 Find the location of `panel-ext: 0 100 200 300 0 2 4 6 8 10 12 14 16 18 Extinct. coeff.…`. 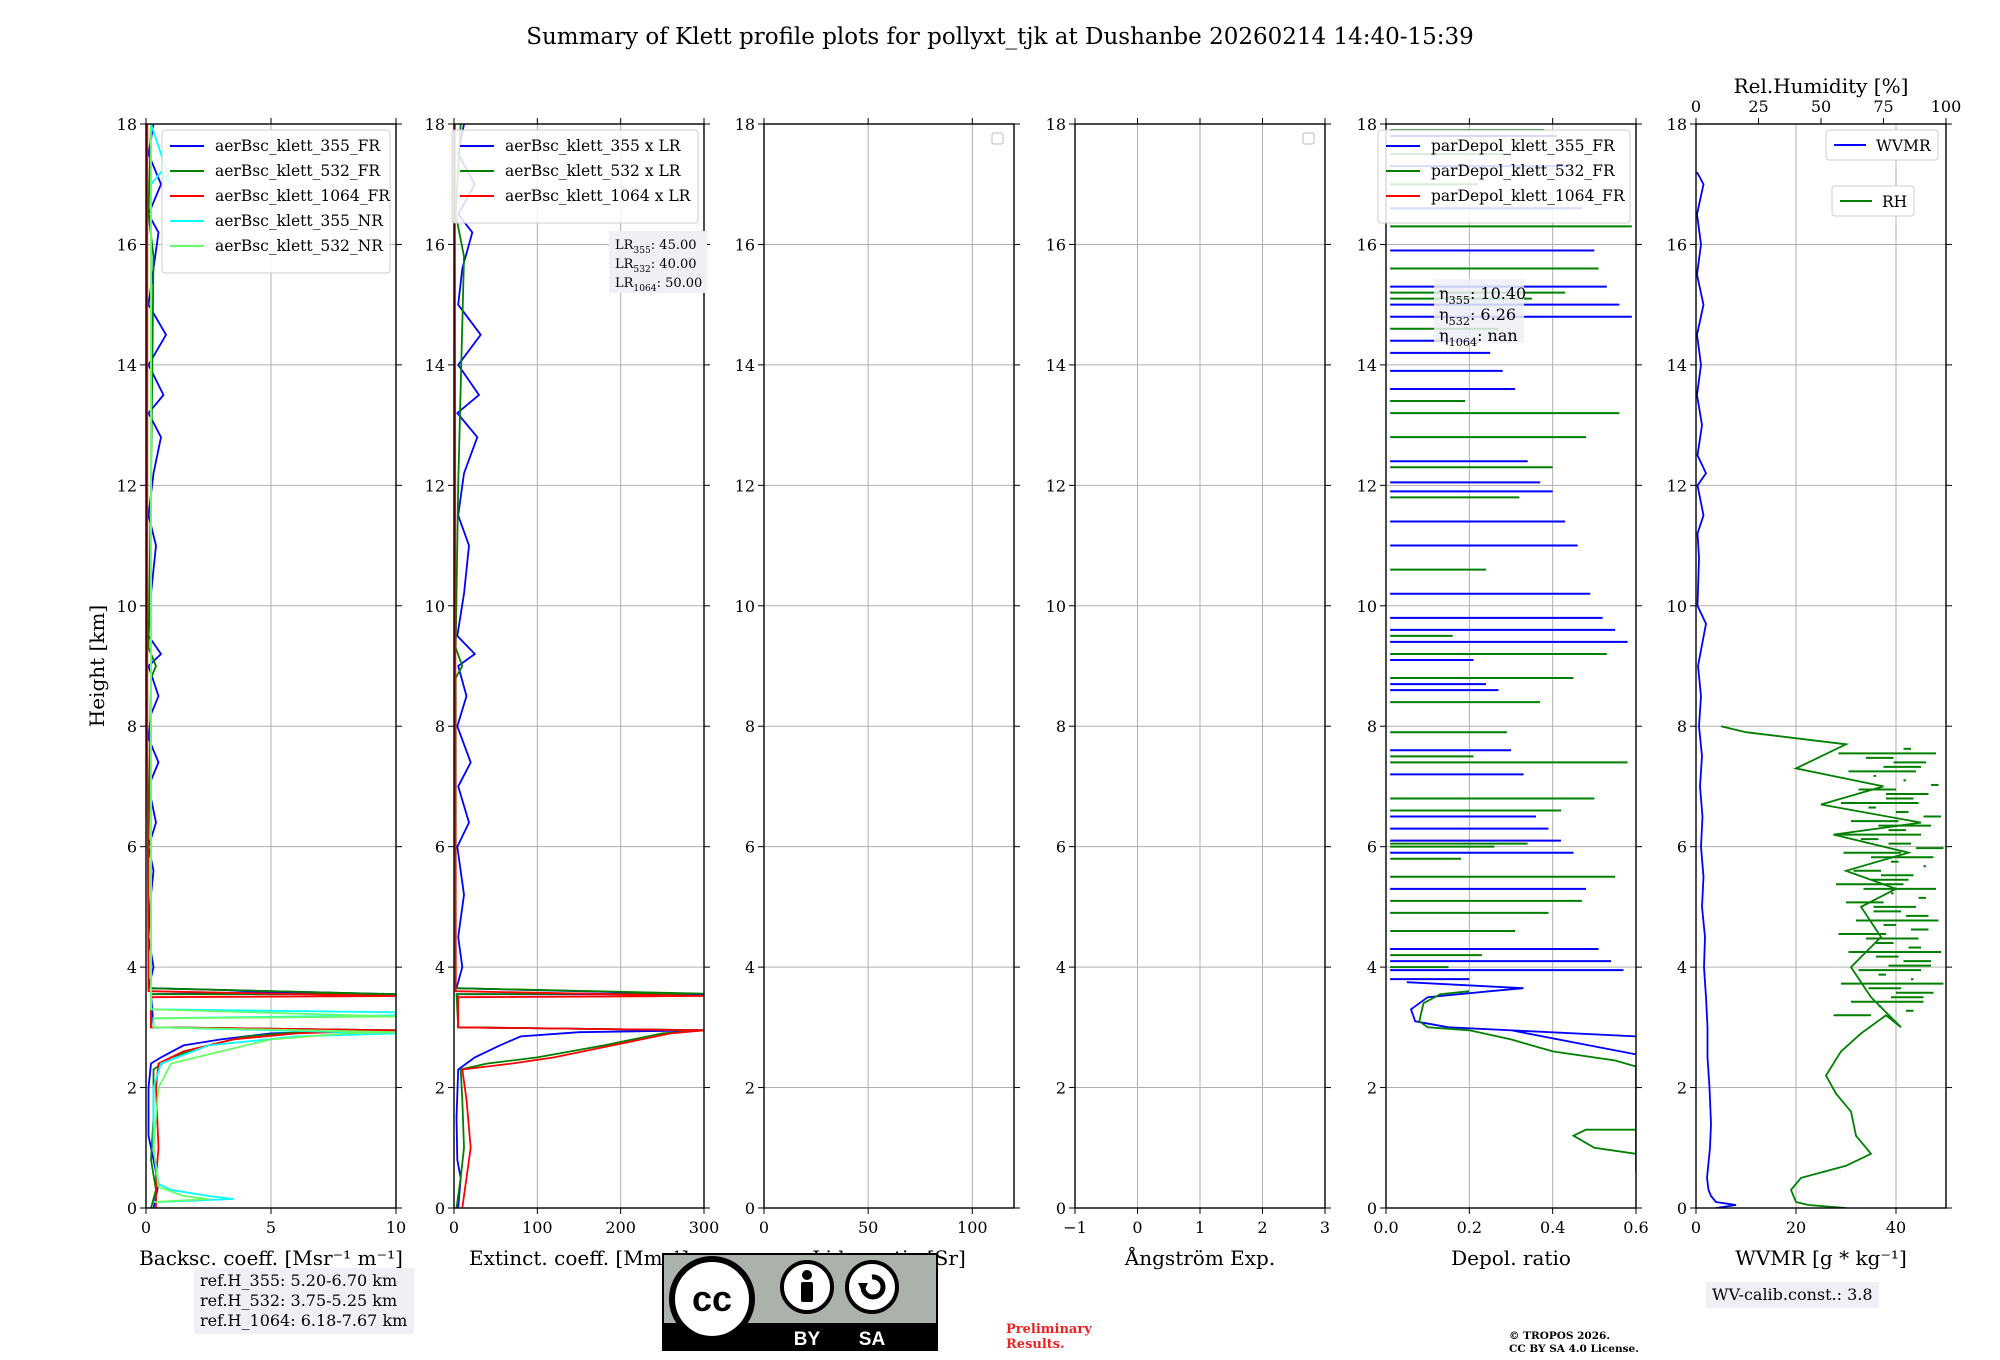

panel-ext: 0 100 200 300 0 2 4 6 8 10 12 14 16 18 Extinct. coeff.… is located at coordinates (572, 692).